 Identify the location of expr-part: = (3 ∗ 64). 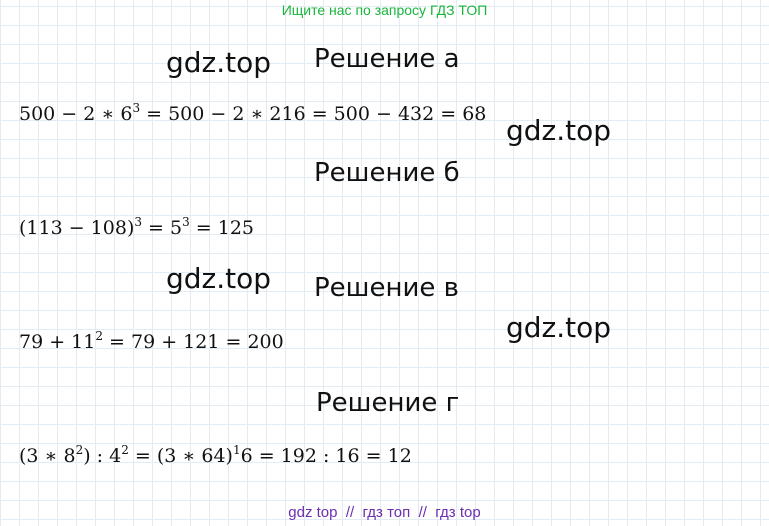
(180, 456).